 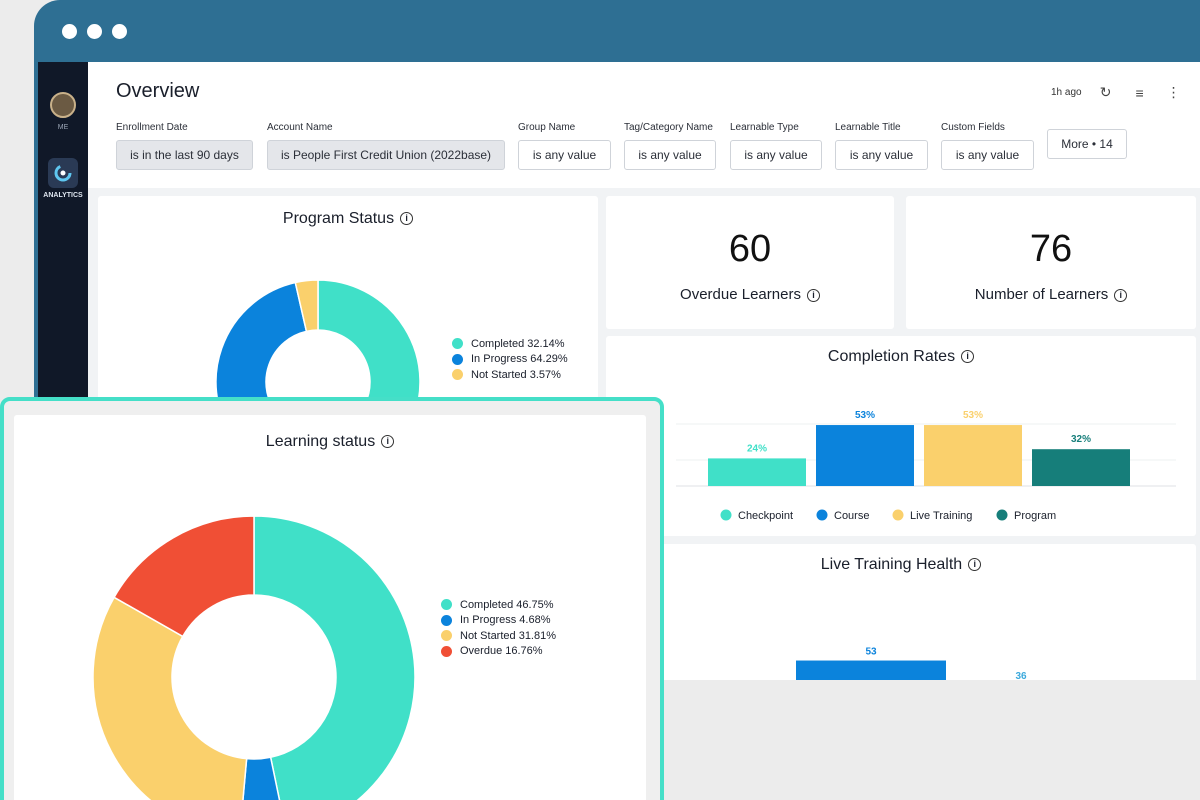 What do you see at coordinates (668, 127) in the screenshot?
I see `filter-label: Tag/Category Name` at bounding box center [668, 127].